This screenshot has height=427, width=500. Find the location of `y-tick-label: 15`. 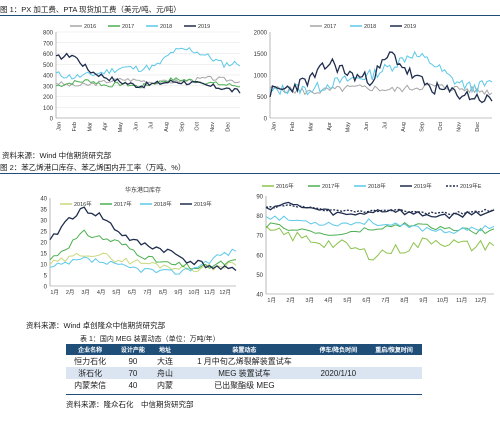

y-tick-label: 15 is located at coordinates (43, 255).